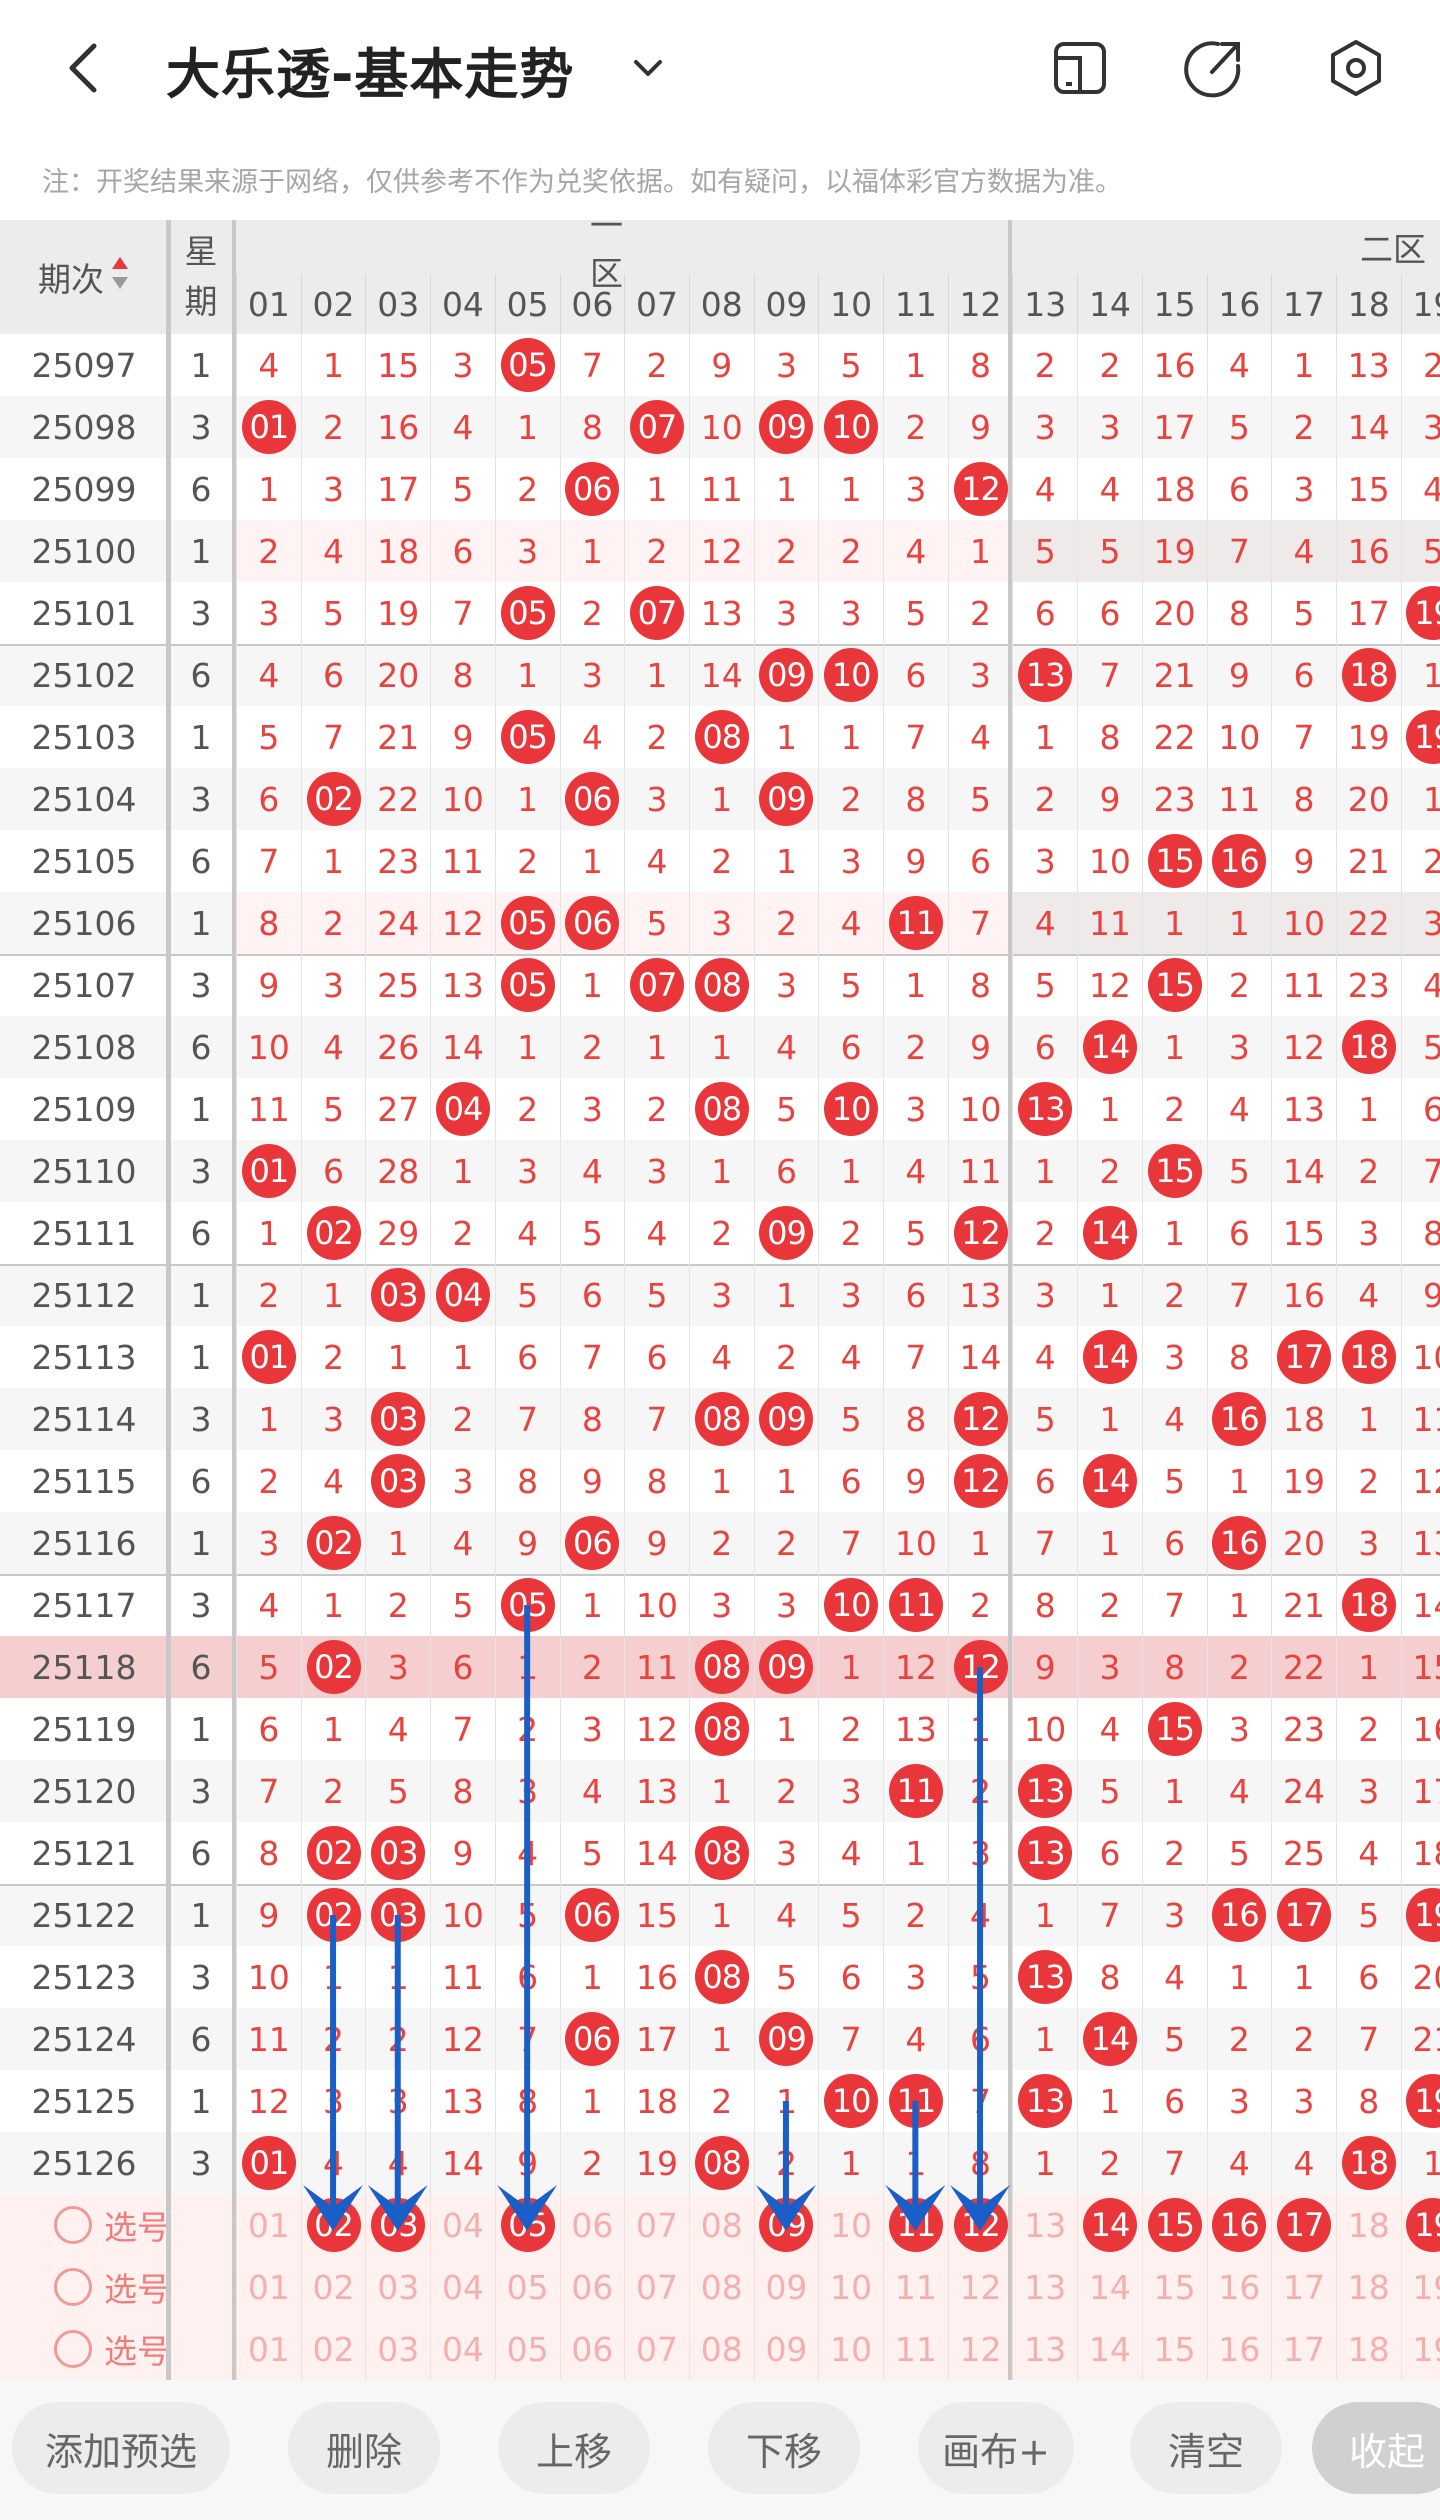  Describe the element at coordinates (996, 2448) in the screenshot. I see `canvas-plus-button: 画布+` at that location.